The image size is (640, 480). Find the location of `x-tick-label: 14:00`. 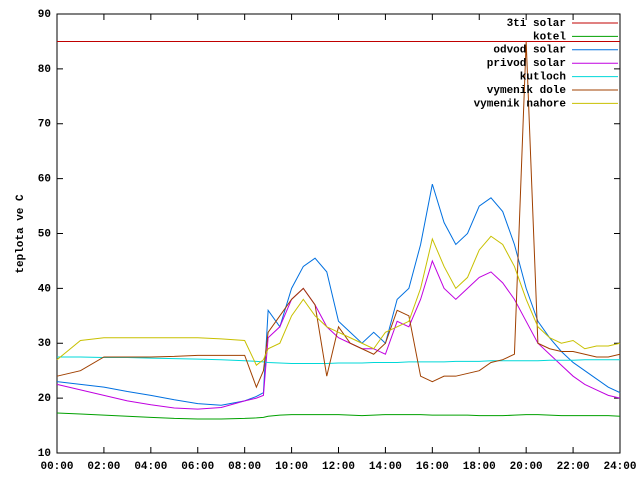

x-tick-label: 14:00 is located at coordinates (385, 467).